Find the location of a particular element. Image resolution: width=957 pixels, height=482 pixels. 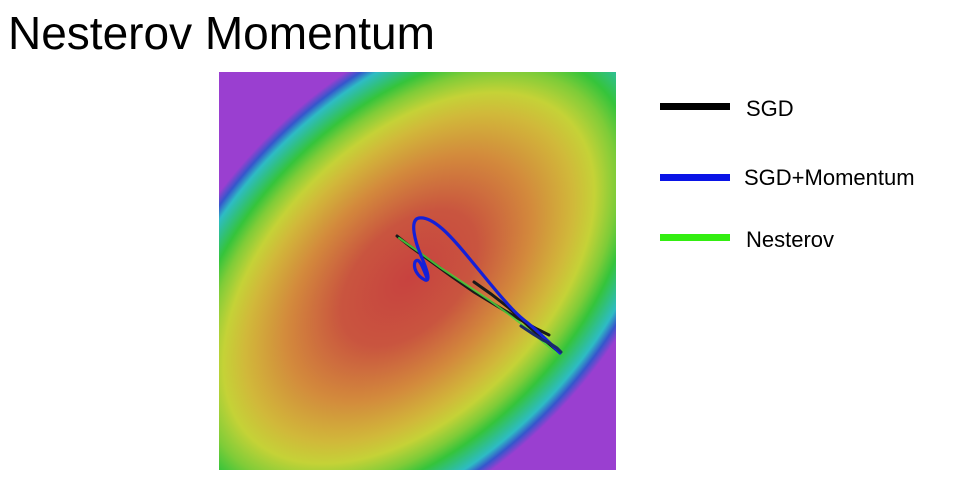

sgd-momentum-trajectory-end is located at coordinates (541, 339).